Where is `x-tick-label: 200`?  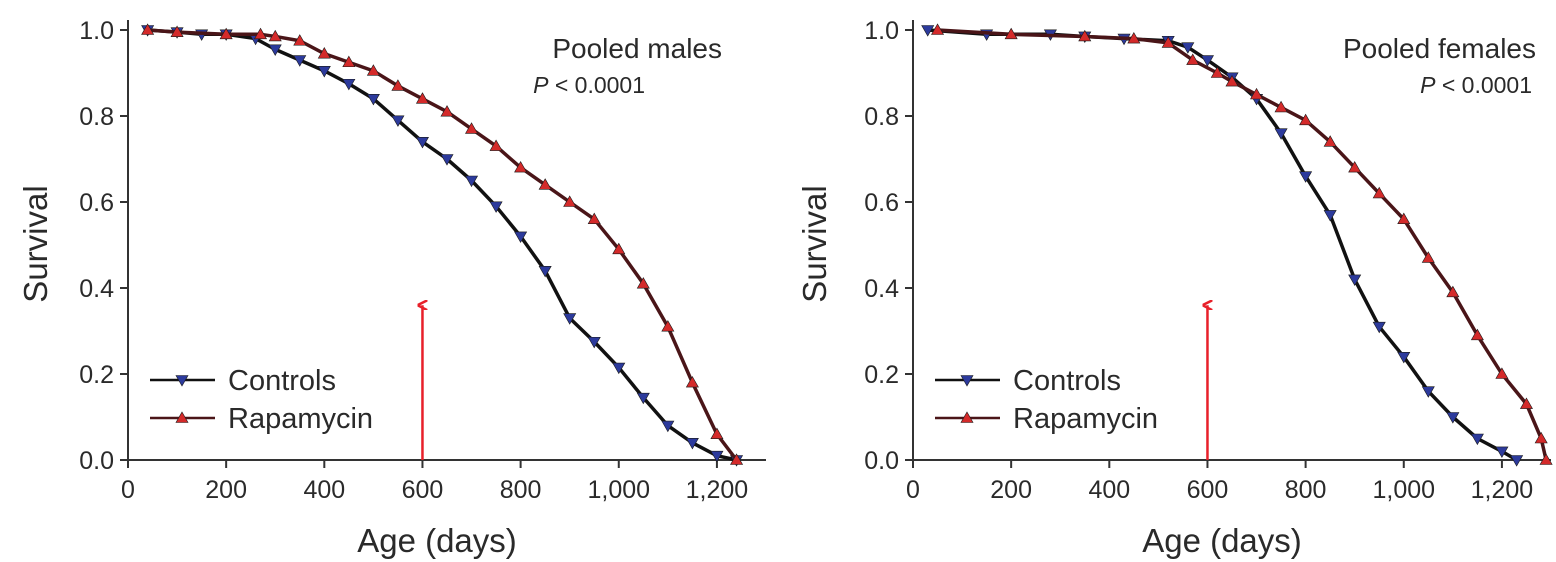
x-tick-label: 200 is located at coordinates (226, 490).